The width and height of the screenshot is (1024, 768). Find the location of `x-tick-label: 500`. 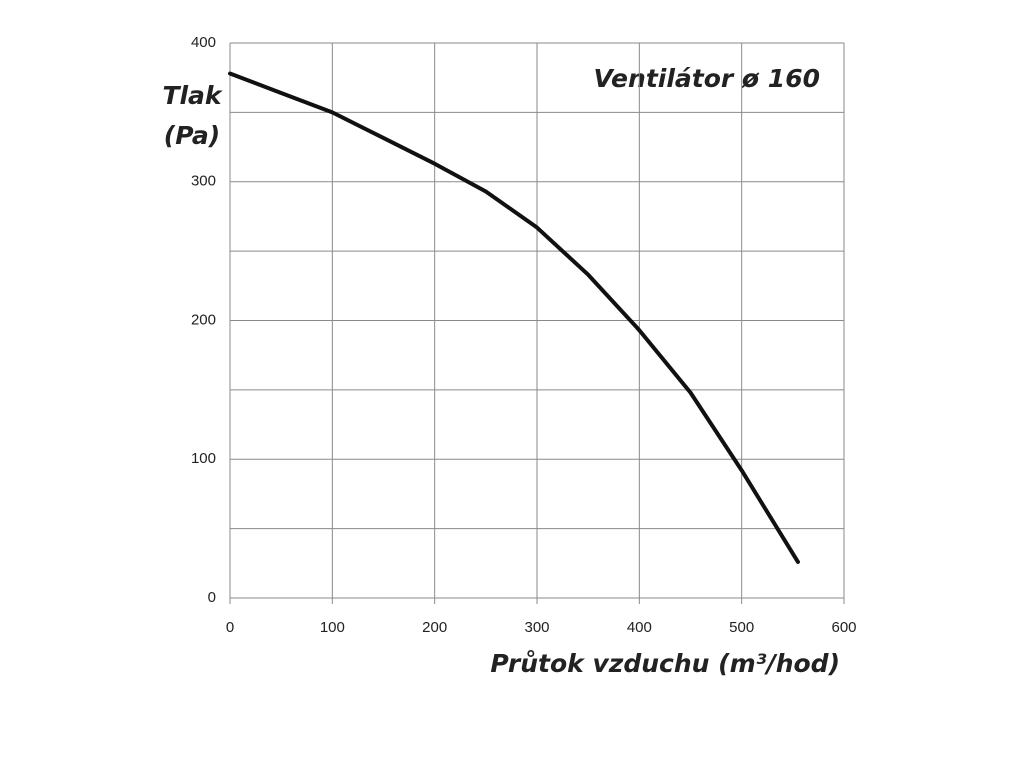

x-tick-label: 500 is located at coordinates (741, 627).